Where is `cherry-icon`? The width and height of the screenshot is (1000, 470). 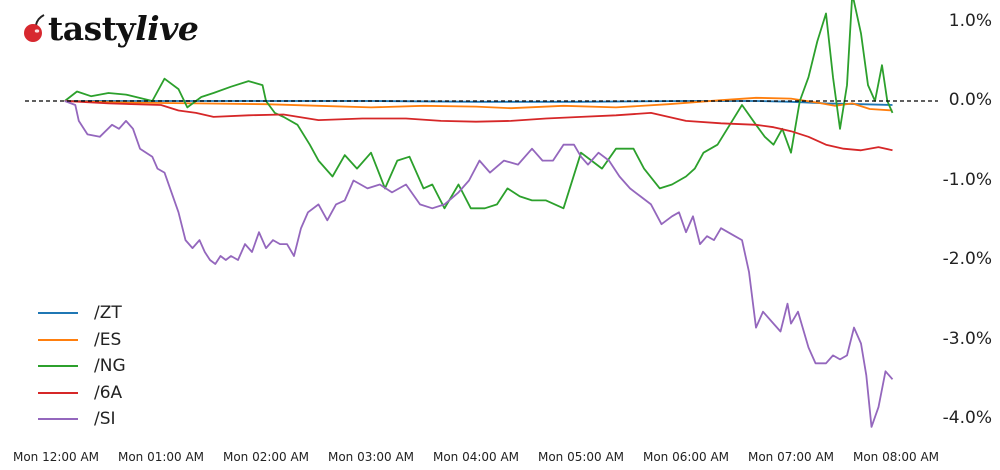
cherry-icon is located at coordinates (34, 28).